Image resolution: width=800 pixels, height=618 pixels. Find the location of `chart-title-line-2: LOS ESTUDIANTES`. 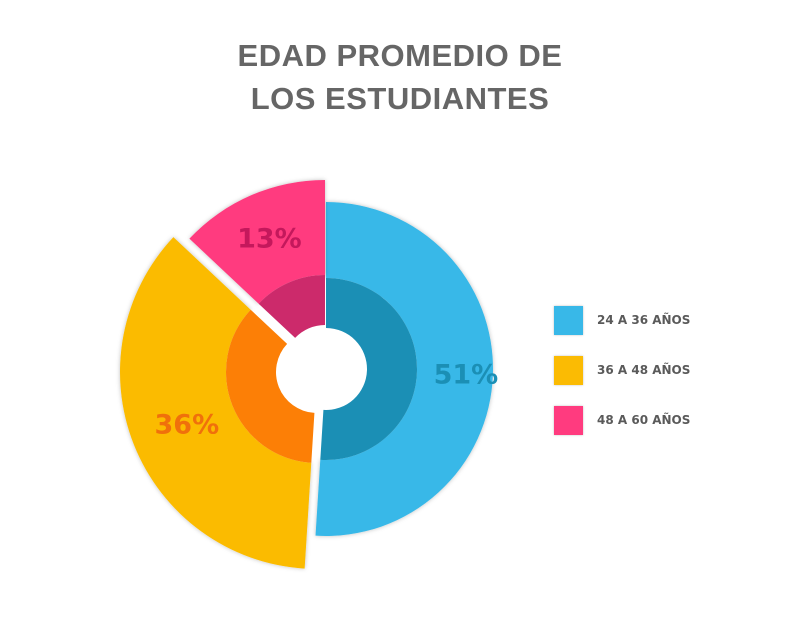

chart-title-line-2: LOS ESTUDIANTES is located at coordinates (400, 98).